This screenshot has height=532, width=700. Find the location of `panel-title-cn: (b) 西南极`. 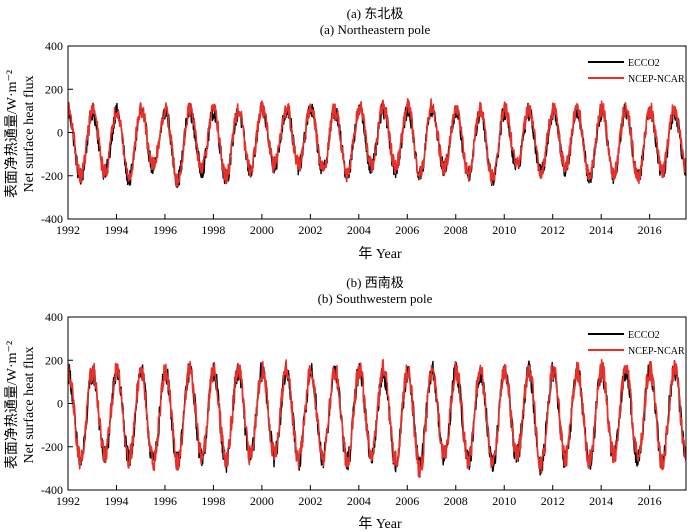

panel-title-cn: (b) 西南极 is located at coordinates (374, 282).